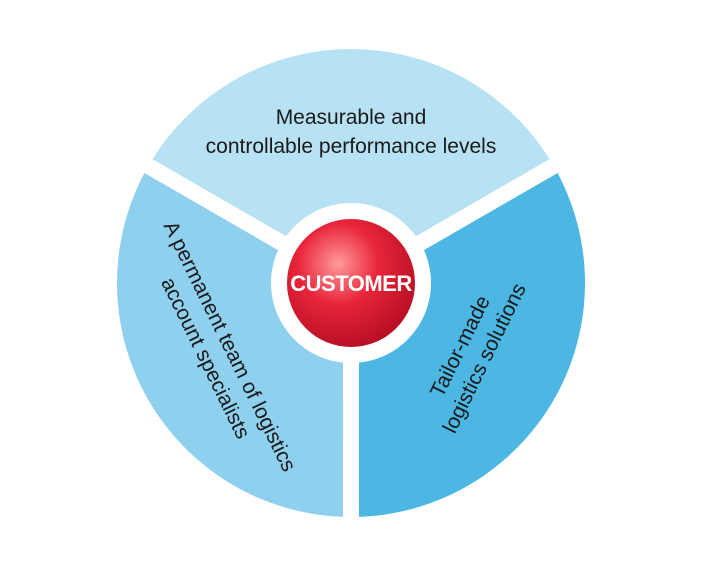 The width and height of the screenshot is (703, 570). Describe the element at coordinates (351, 117) in the screenshot. I see `segment-top-line-1: Measurable and` at that location.